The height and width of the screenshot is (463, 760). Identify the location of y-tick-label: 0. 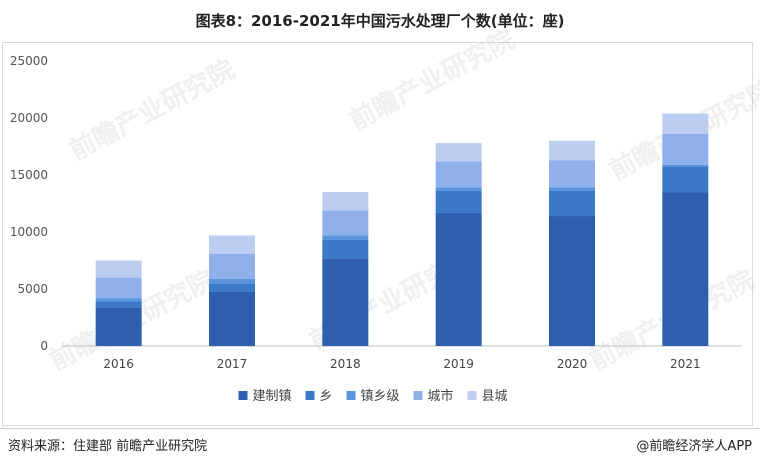
(44, 346).